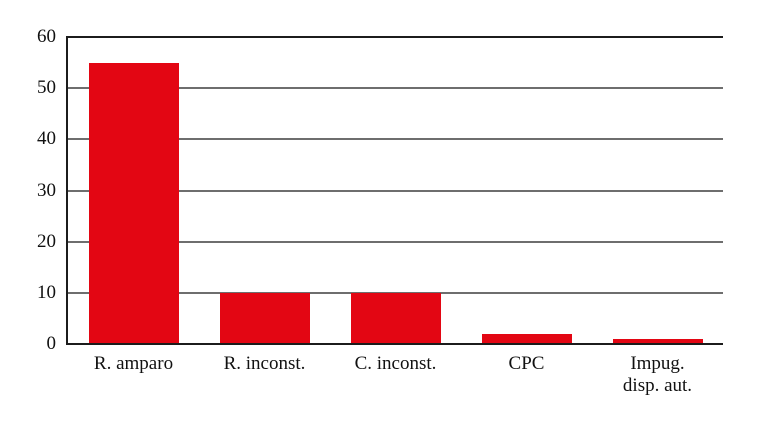 The image size is (759, 429). I want to click on y-tick-label-60: 60, so click(46, 36).